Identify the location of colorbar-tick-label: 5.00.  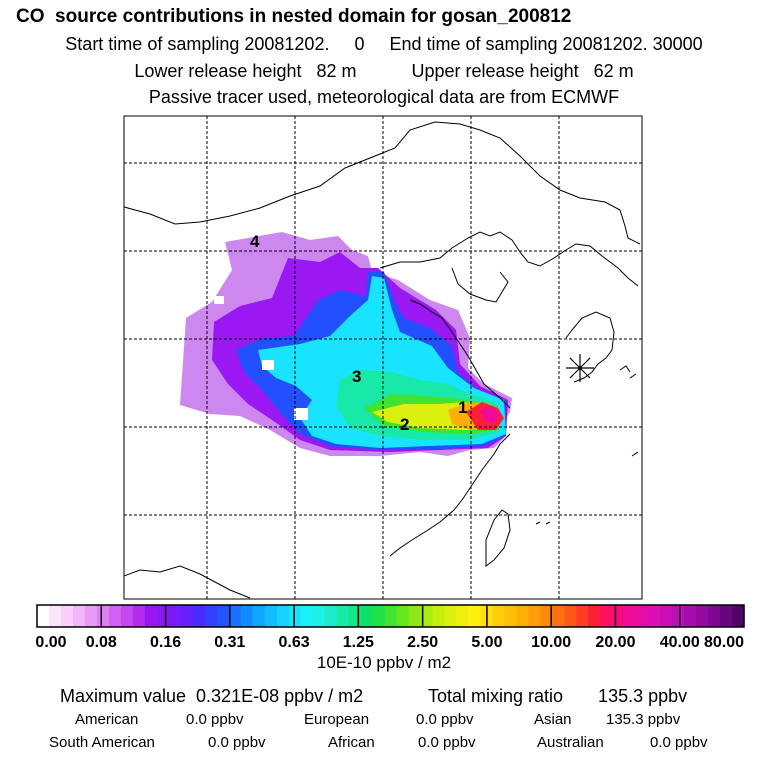
(486, 642).